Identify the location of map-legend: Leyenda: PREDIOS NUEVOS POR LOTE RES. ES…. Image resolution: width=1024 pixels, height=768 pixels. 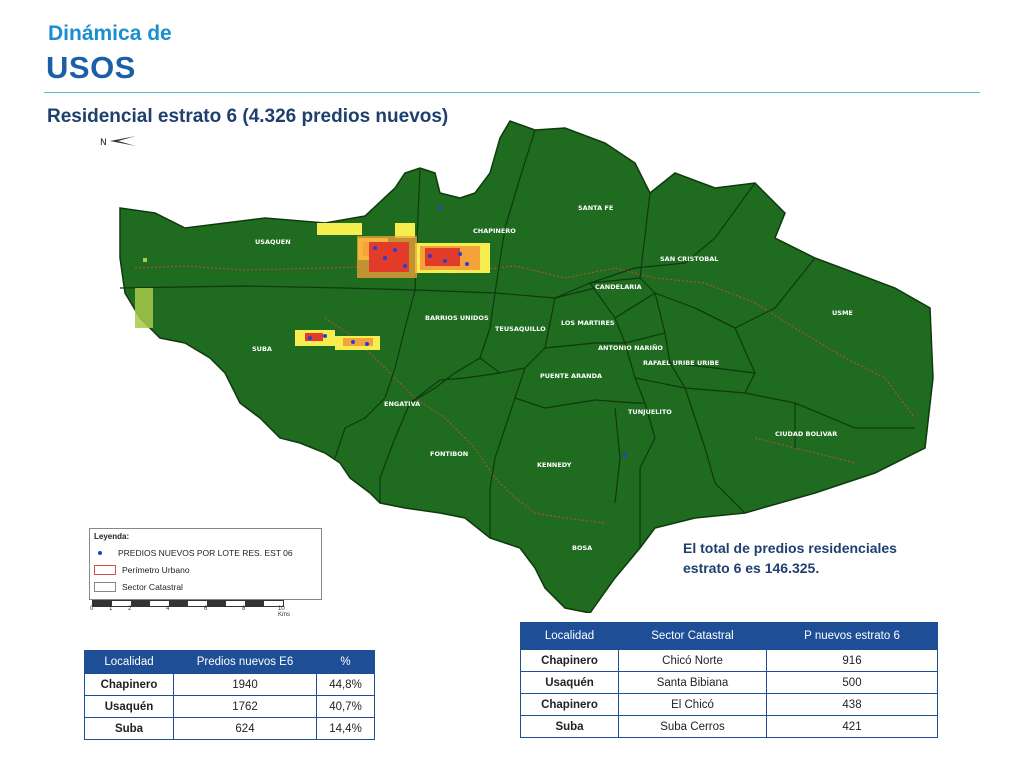
(205, 564).